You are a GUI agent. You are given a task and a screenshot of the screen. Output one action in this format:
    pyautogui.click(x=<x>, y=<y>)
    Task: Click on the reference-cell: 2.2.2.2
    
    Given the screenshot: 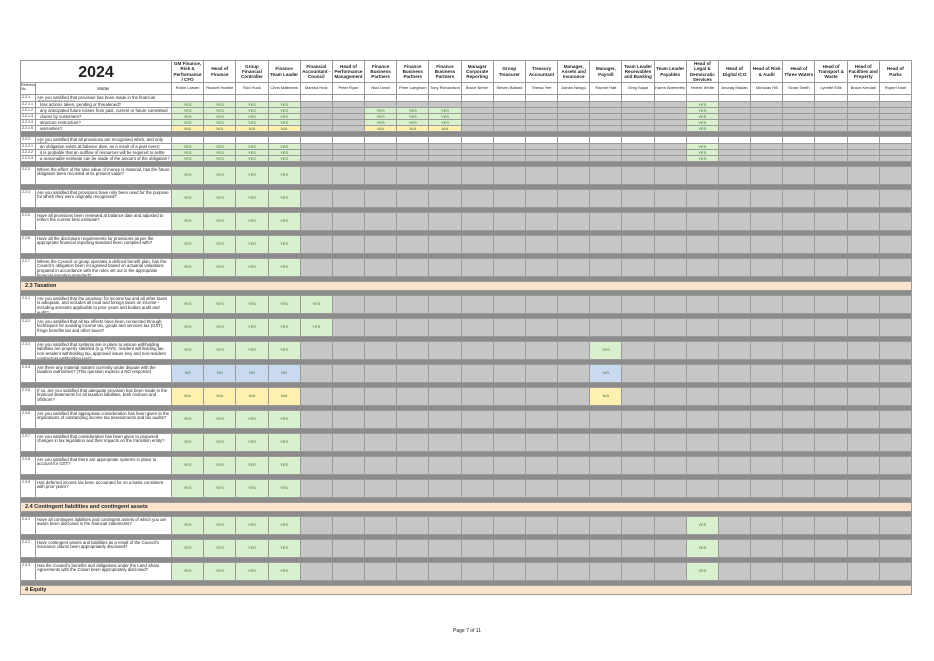 What is the action you would take?
    pyautogui.click(x=28, y=153)
    